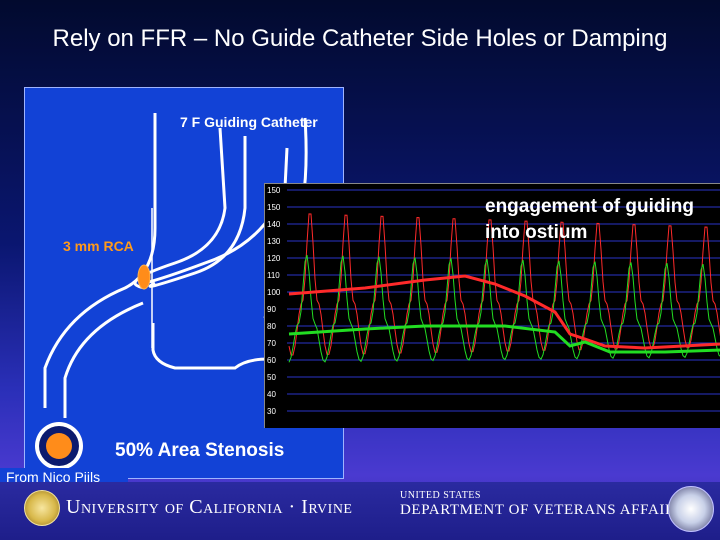 Image resolution: width=720 pixels, height=540 pixels. I want to click on y-tick-label: 60, so click(271, 360).